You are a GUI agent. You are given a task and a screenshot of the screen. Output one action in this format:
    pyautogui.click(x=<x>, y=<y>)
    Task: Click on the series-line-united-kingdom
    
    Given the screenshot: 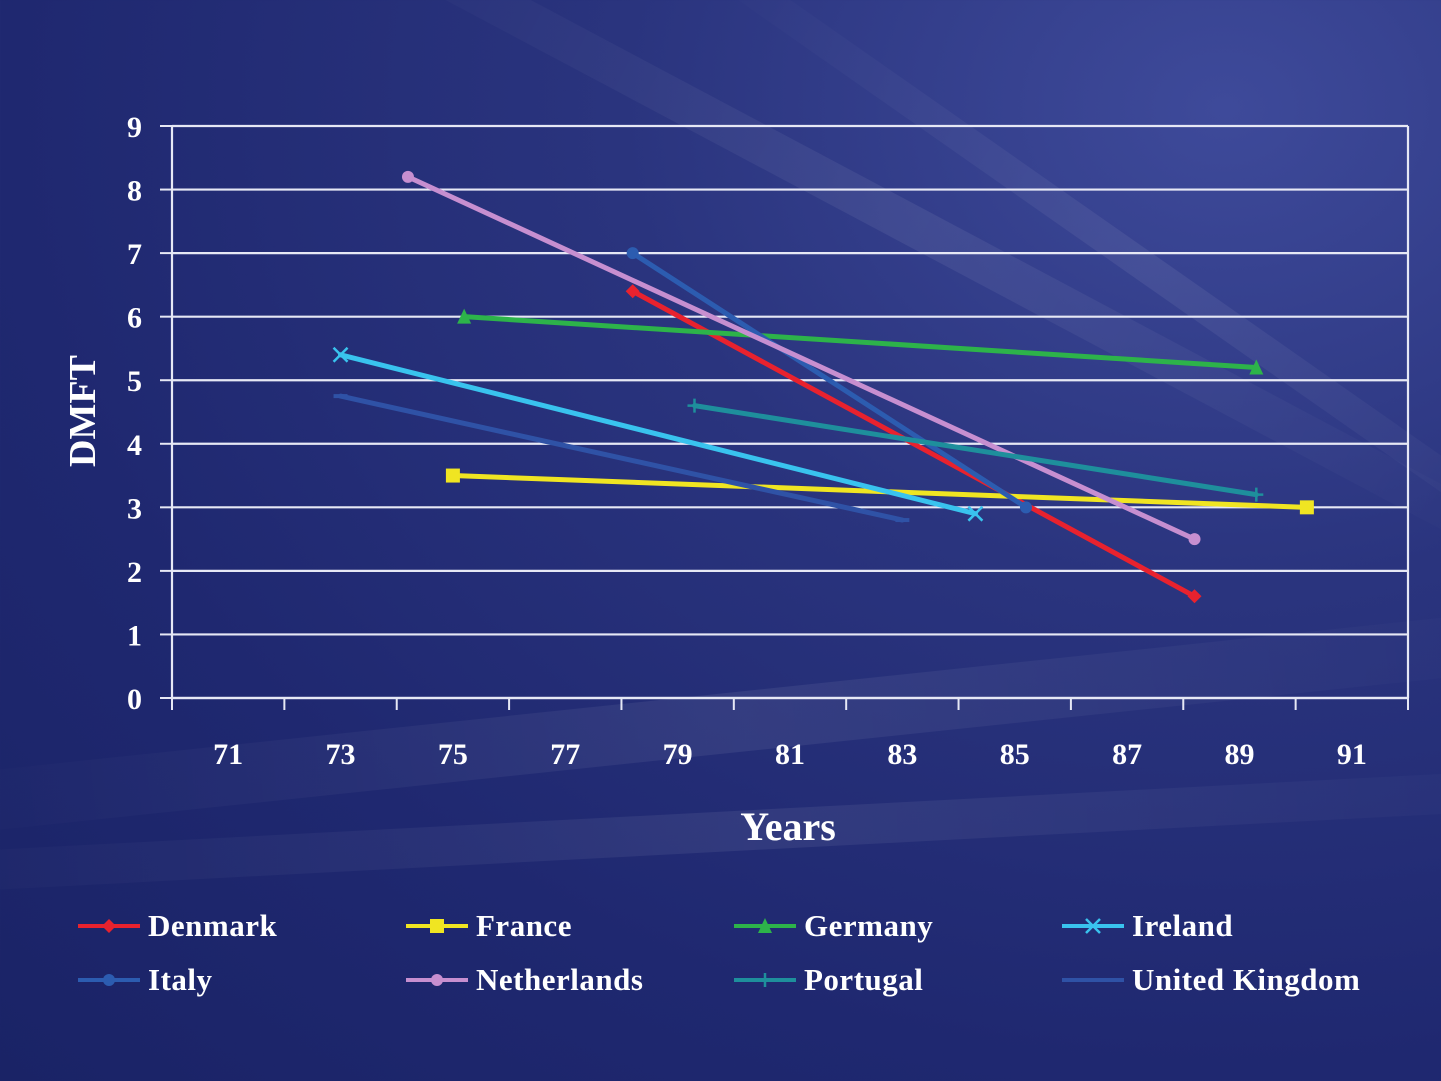 What is the action you would take?
    pyautogui.click(x=621, y=458)
    